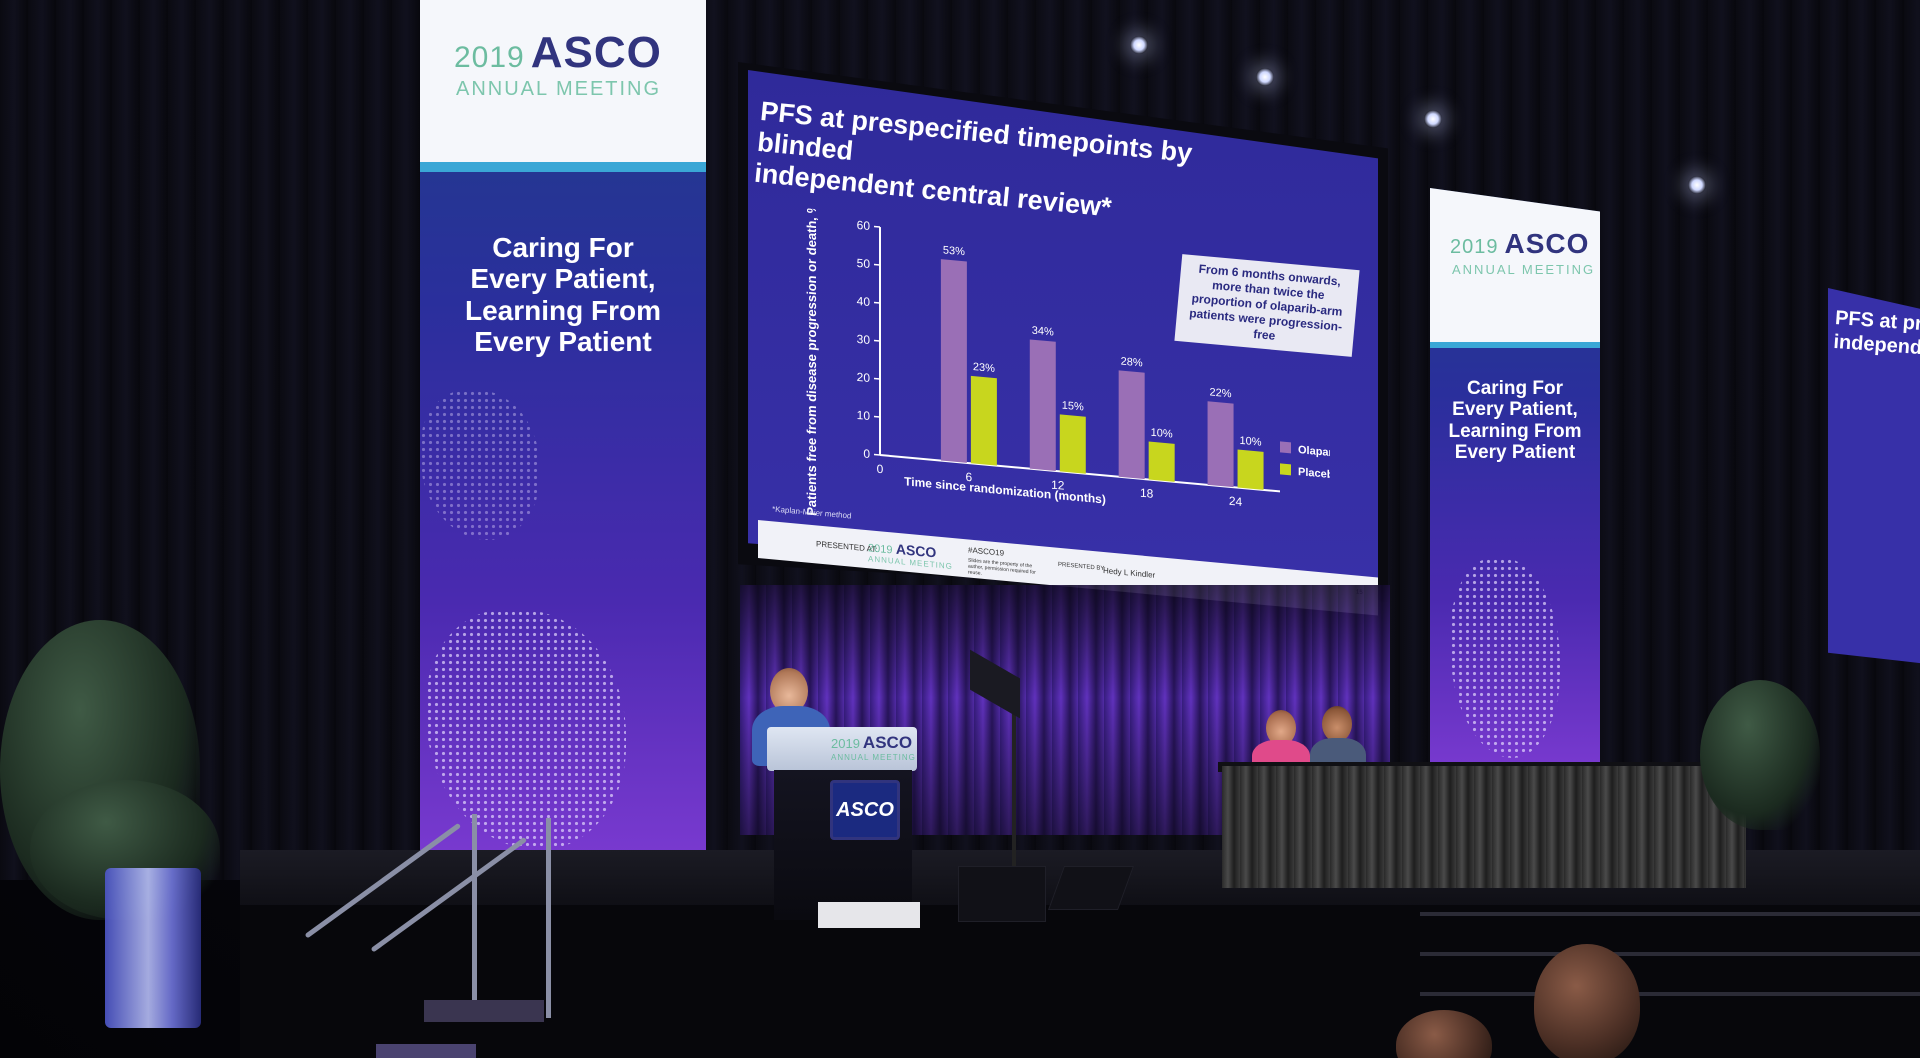  I want to click on secondary-slide-title: PFS at prespe independent, so click(1876, 334).